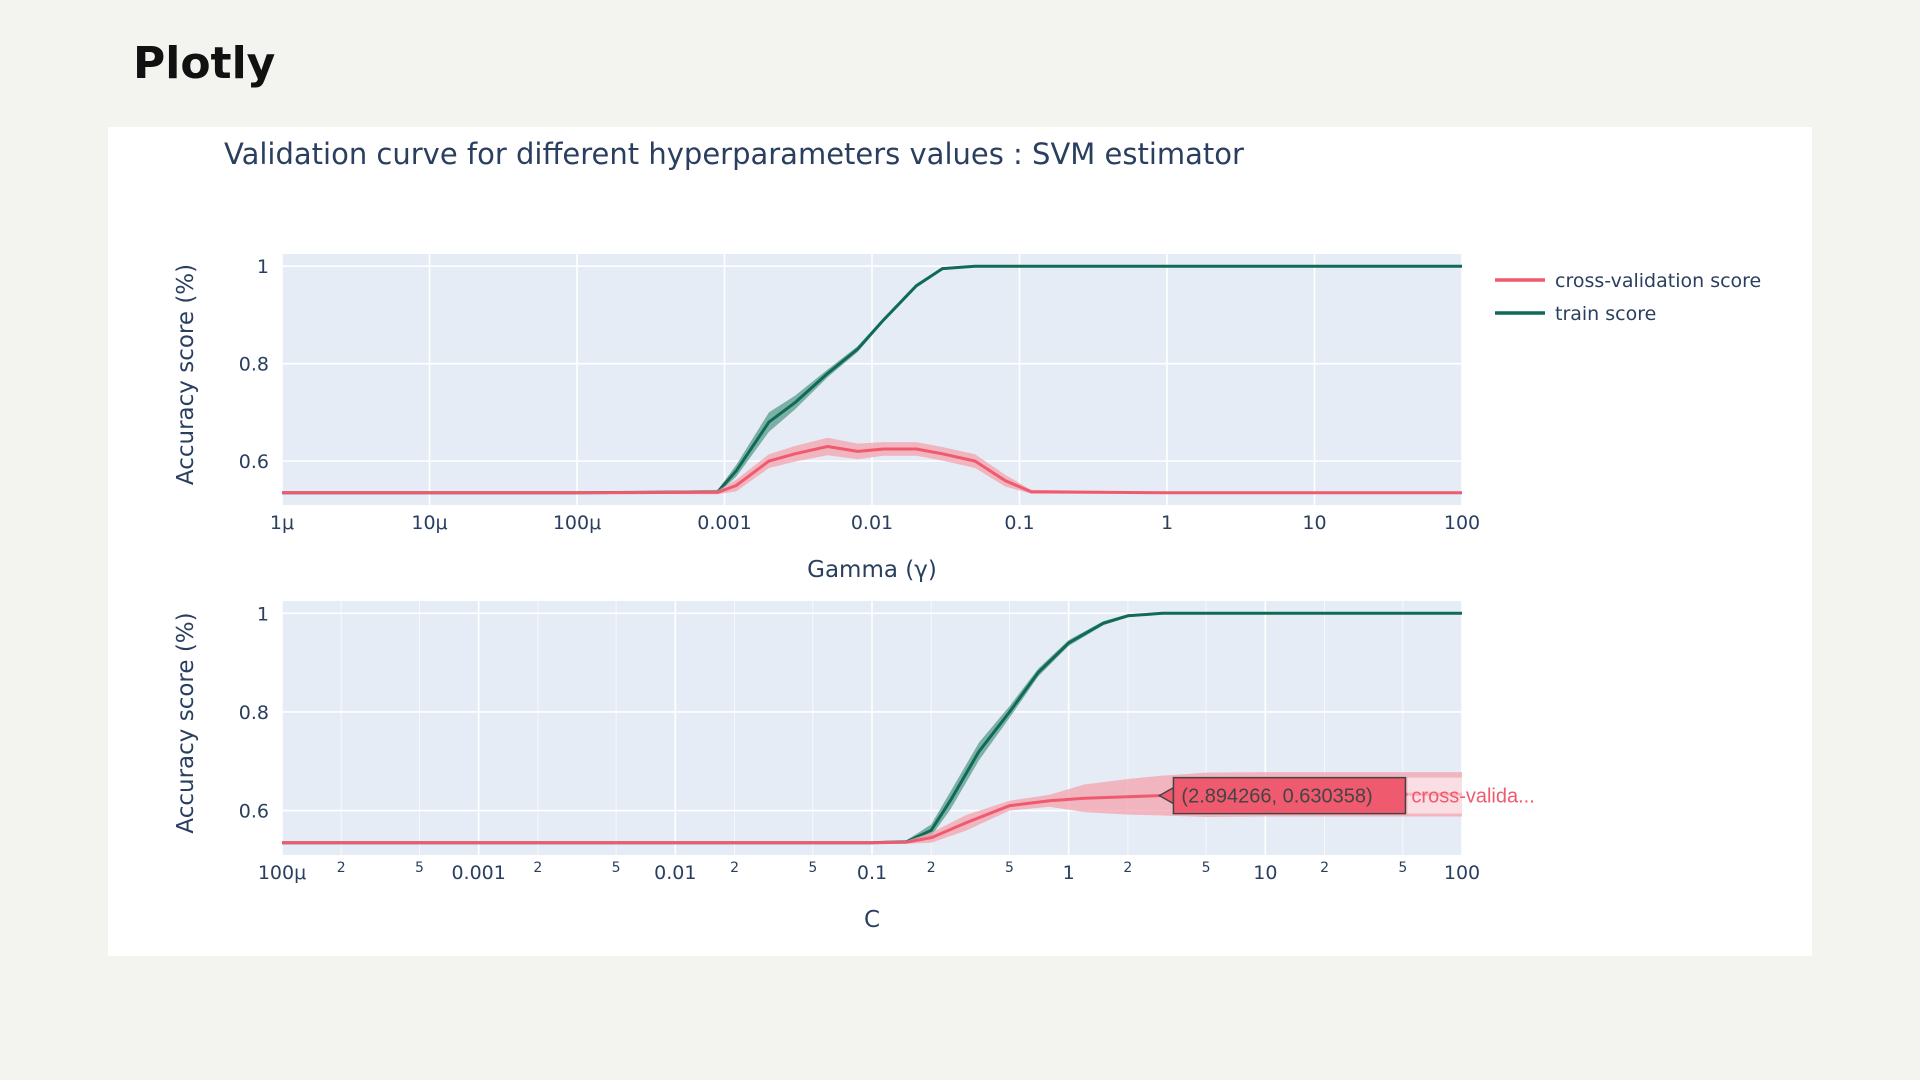  Describe the element at coordinates (1019, 523) in the screenshot. I see `gamma-x-tick-label: 0.1` at that location.